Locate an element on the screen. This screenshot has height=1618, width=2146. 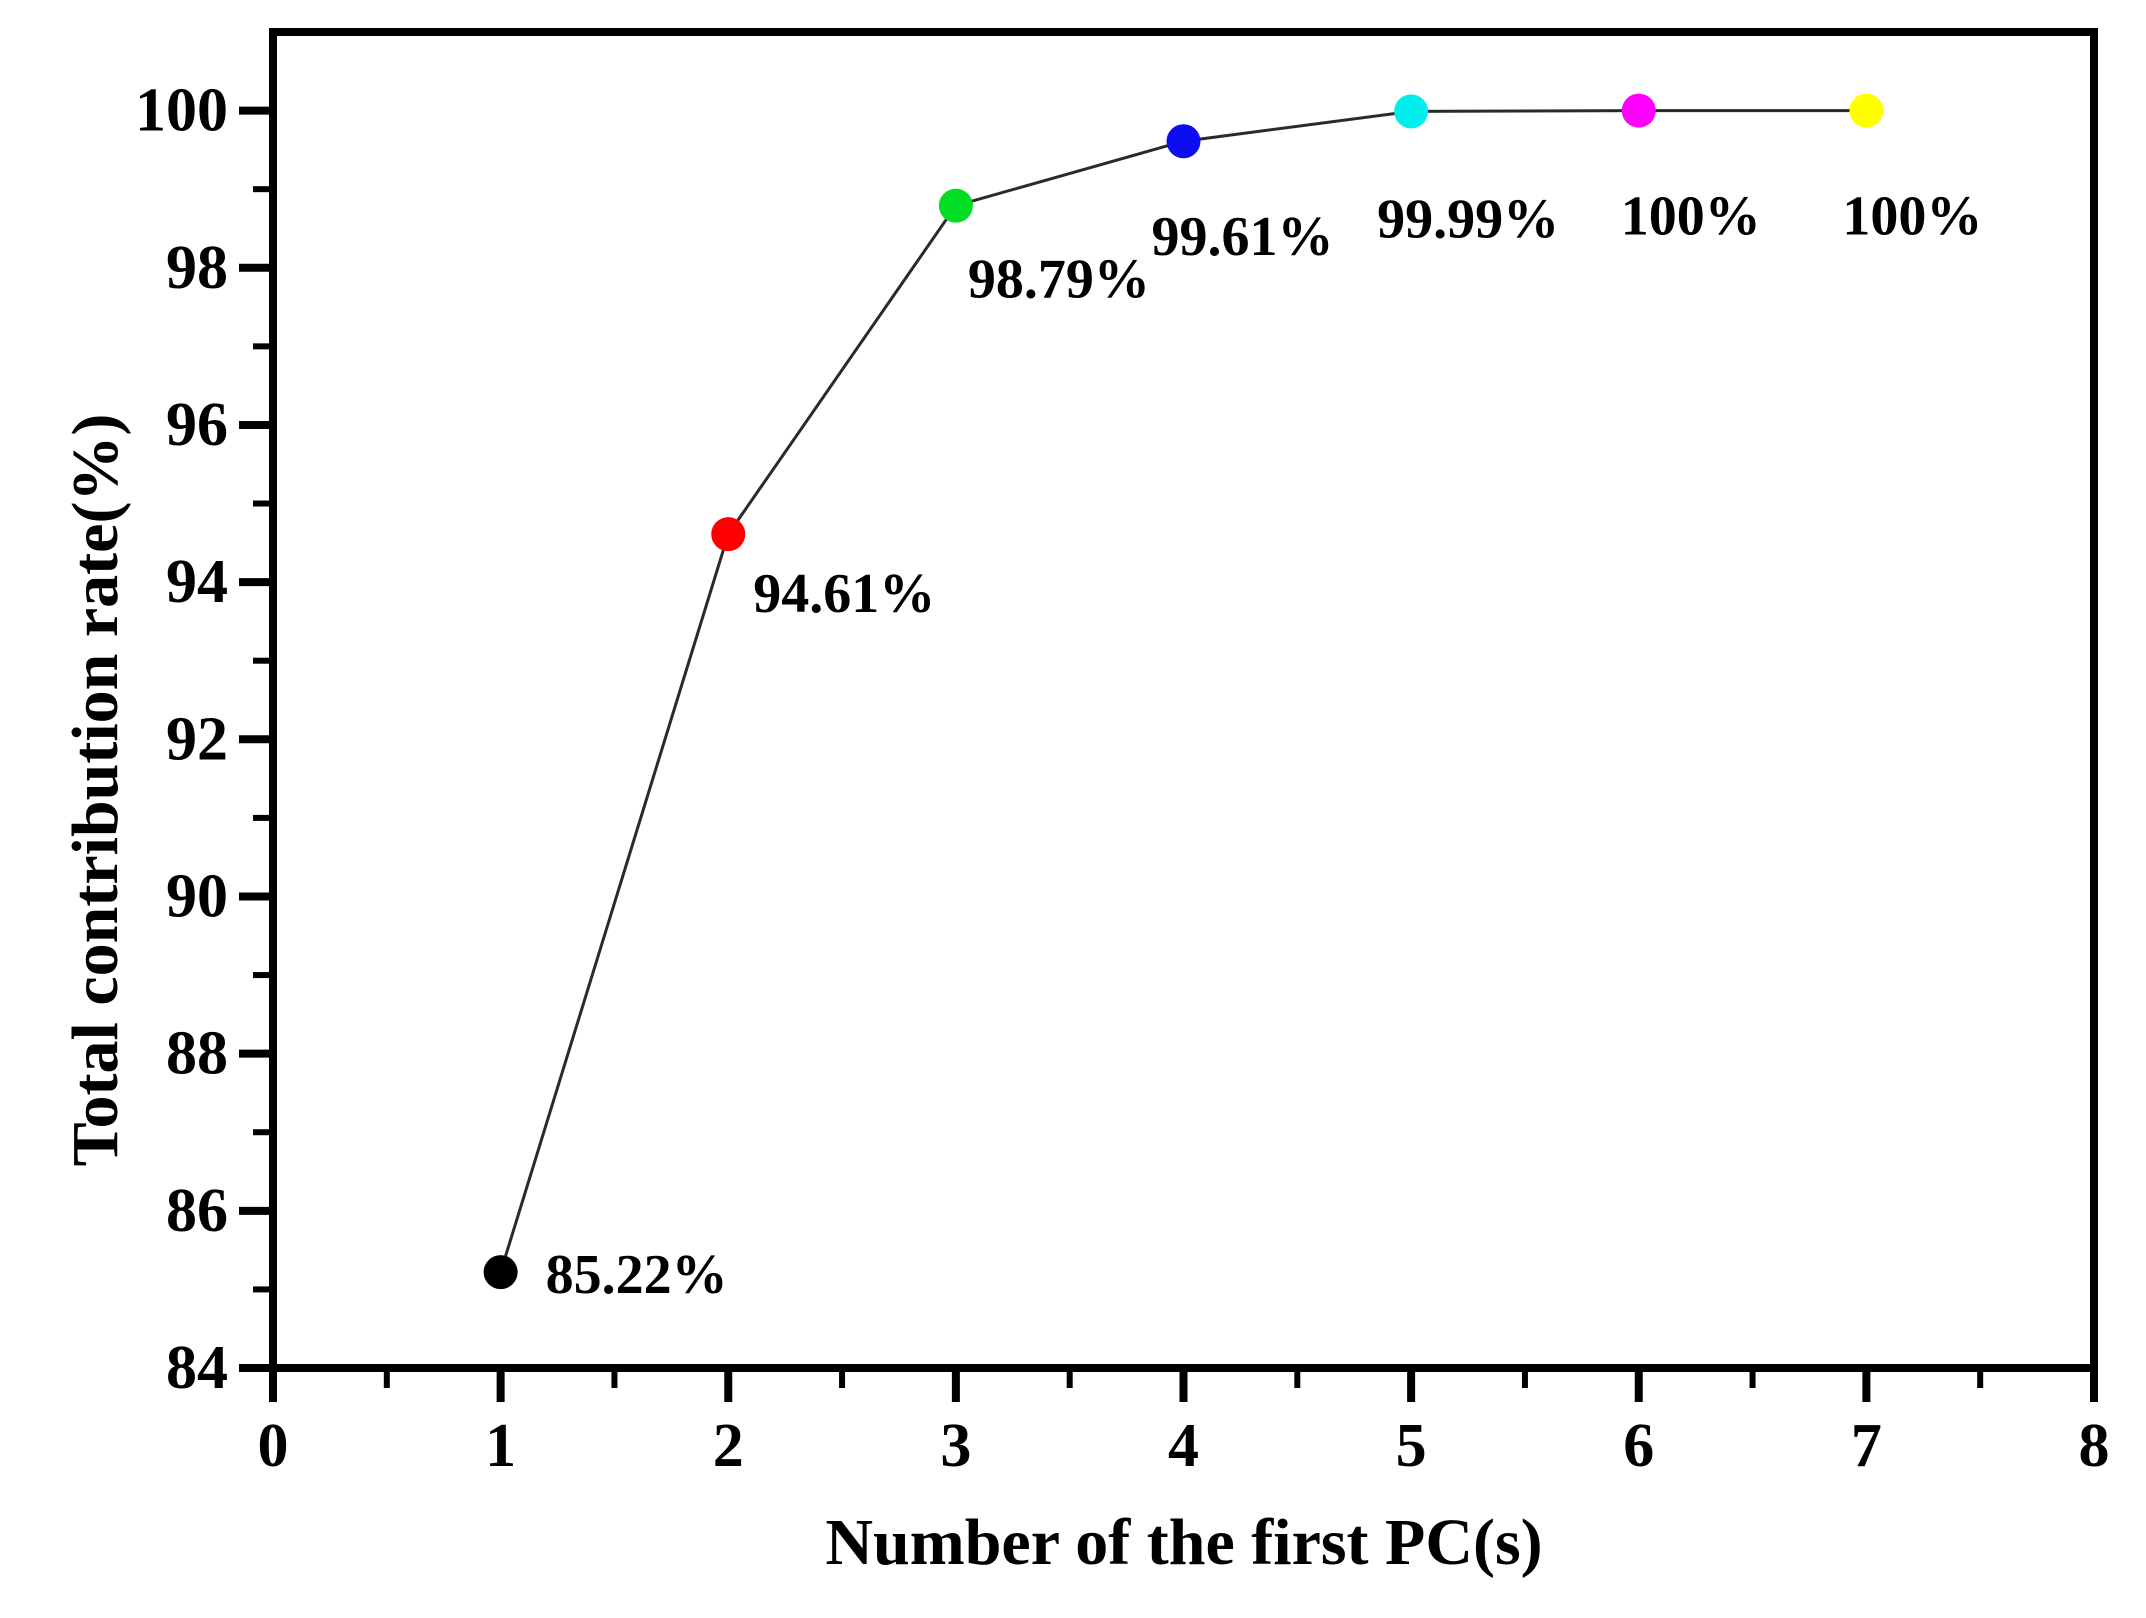
y-tick-label: 94 is located at coordinates (197, 582).